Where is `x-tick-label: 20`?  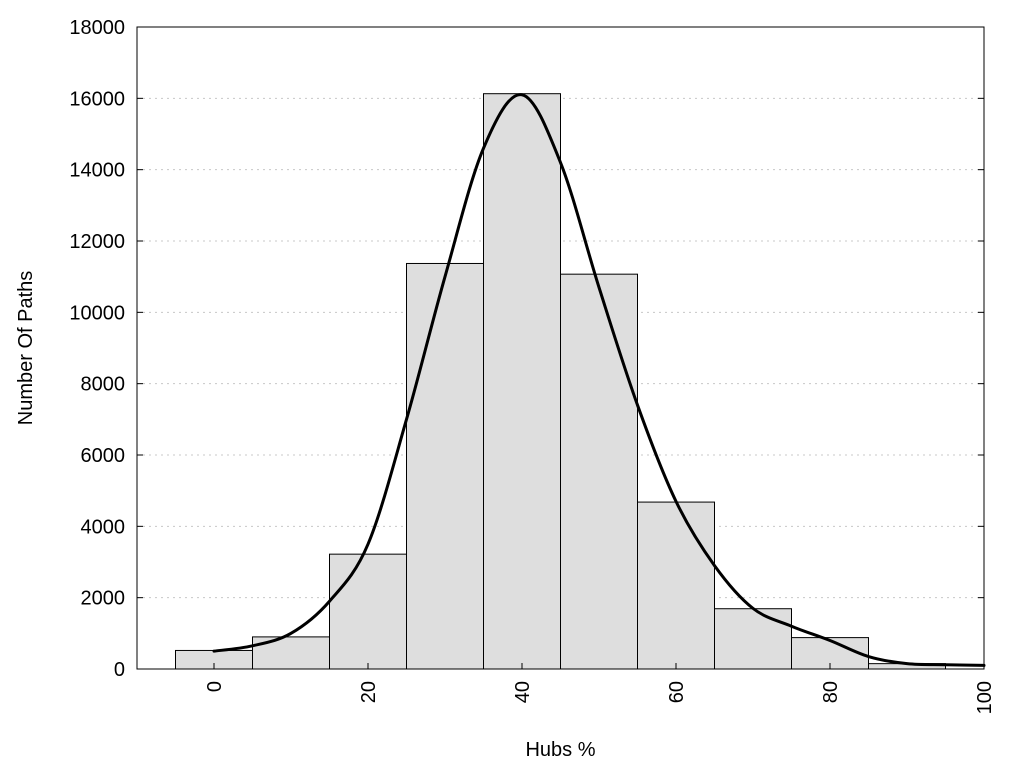 x-tick-label: 20 is located at coordinates (369, 692).